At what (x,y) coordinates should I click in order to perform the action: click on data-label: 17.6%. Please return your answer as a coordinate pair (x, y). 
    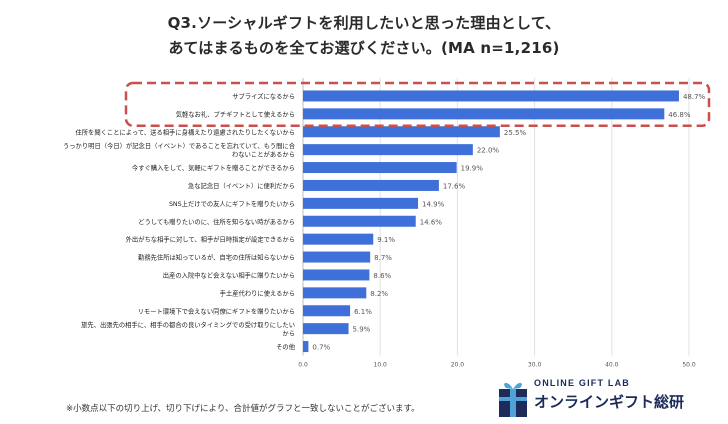
    Looking at the image, I should click on (454, 186).